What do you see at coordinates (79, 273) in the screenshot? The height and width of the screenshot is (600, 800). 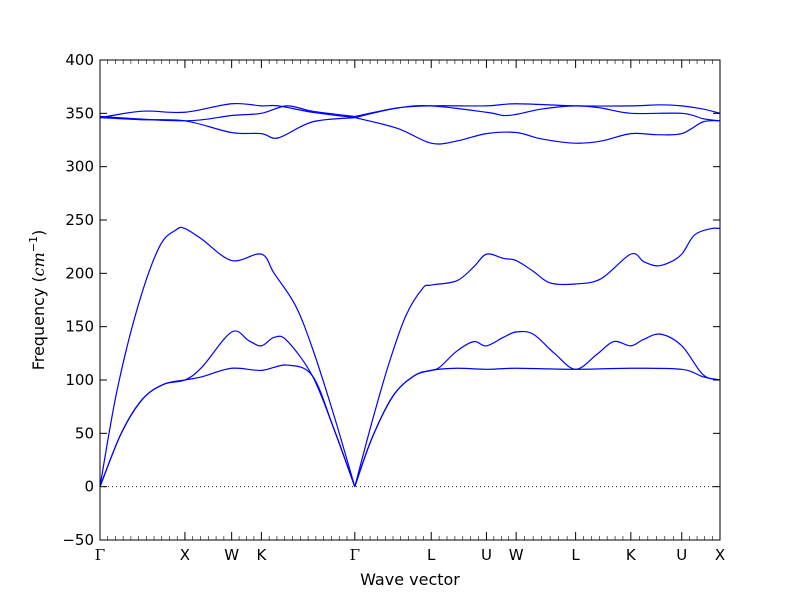 I see `y-tick-label: 200` at bounding box center [79, 273].